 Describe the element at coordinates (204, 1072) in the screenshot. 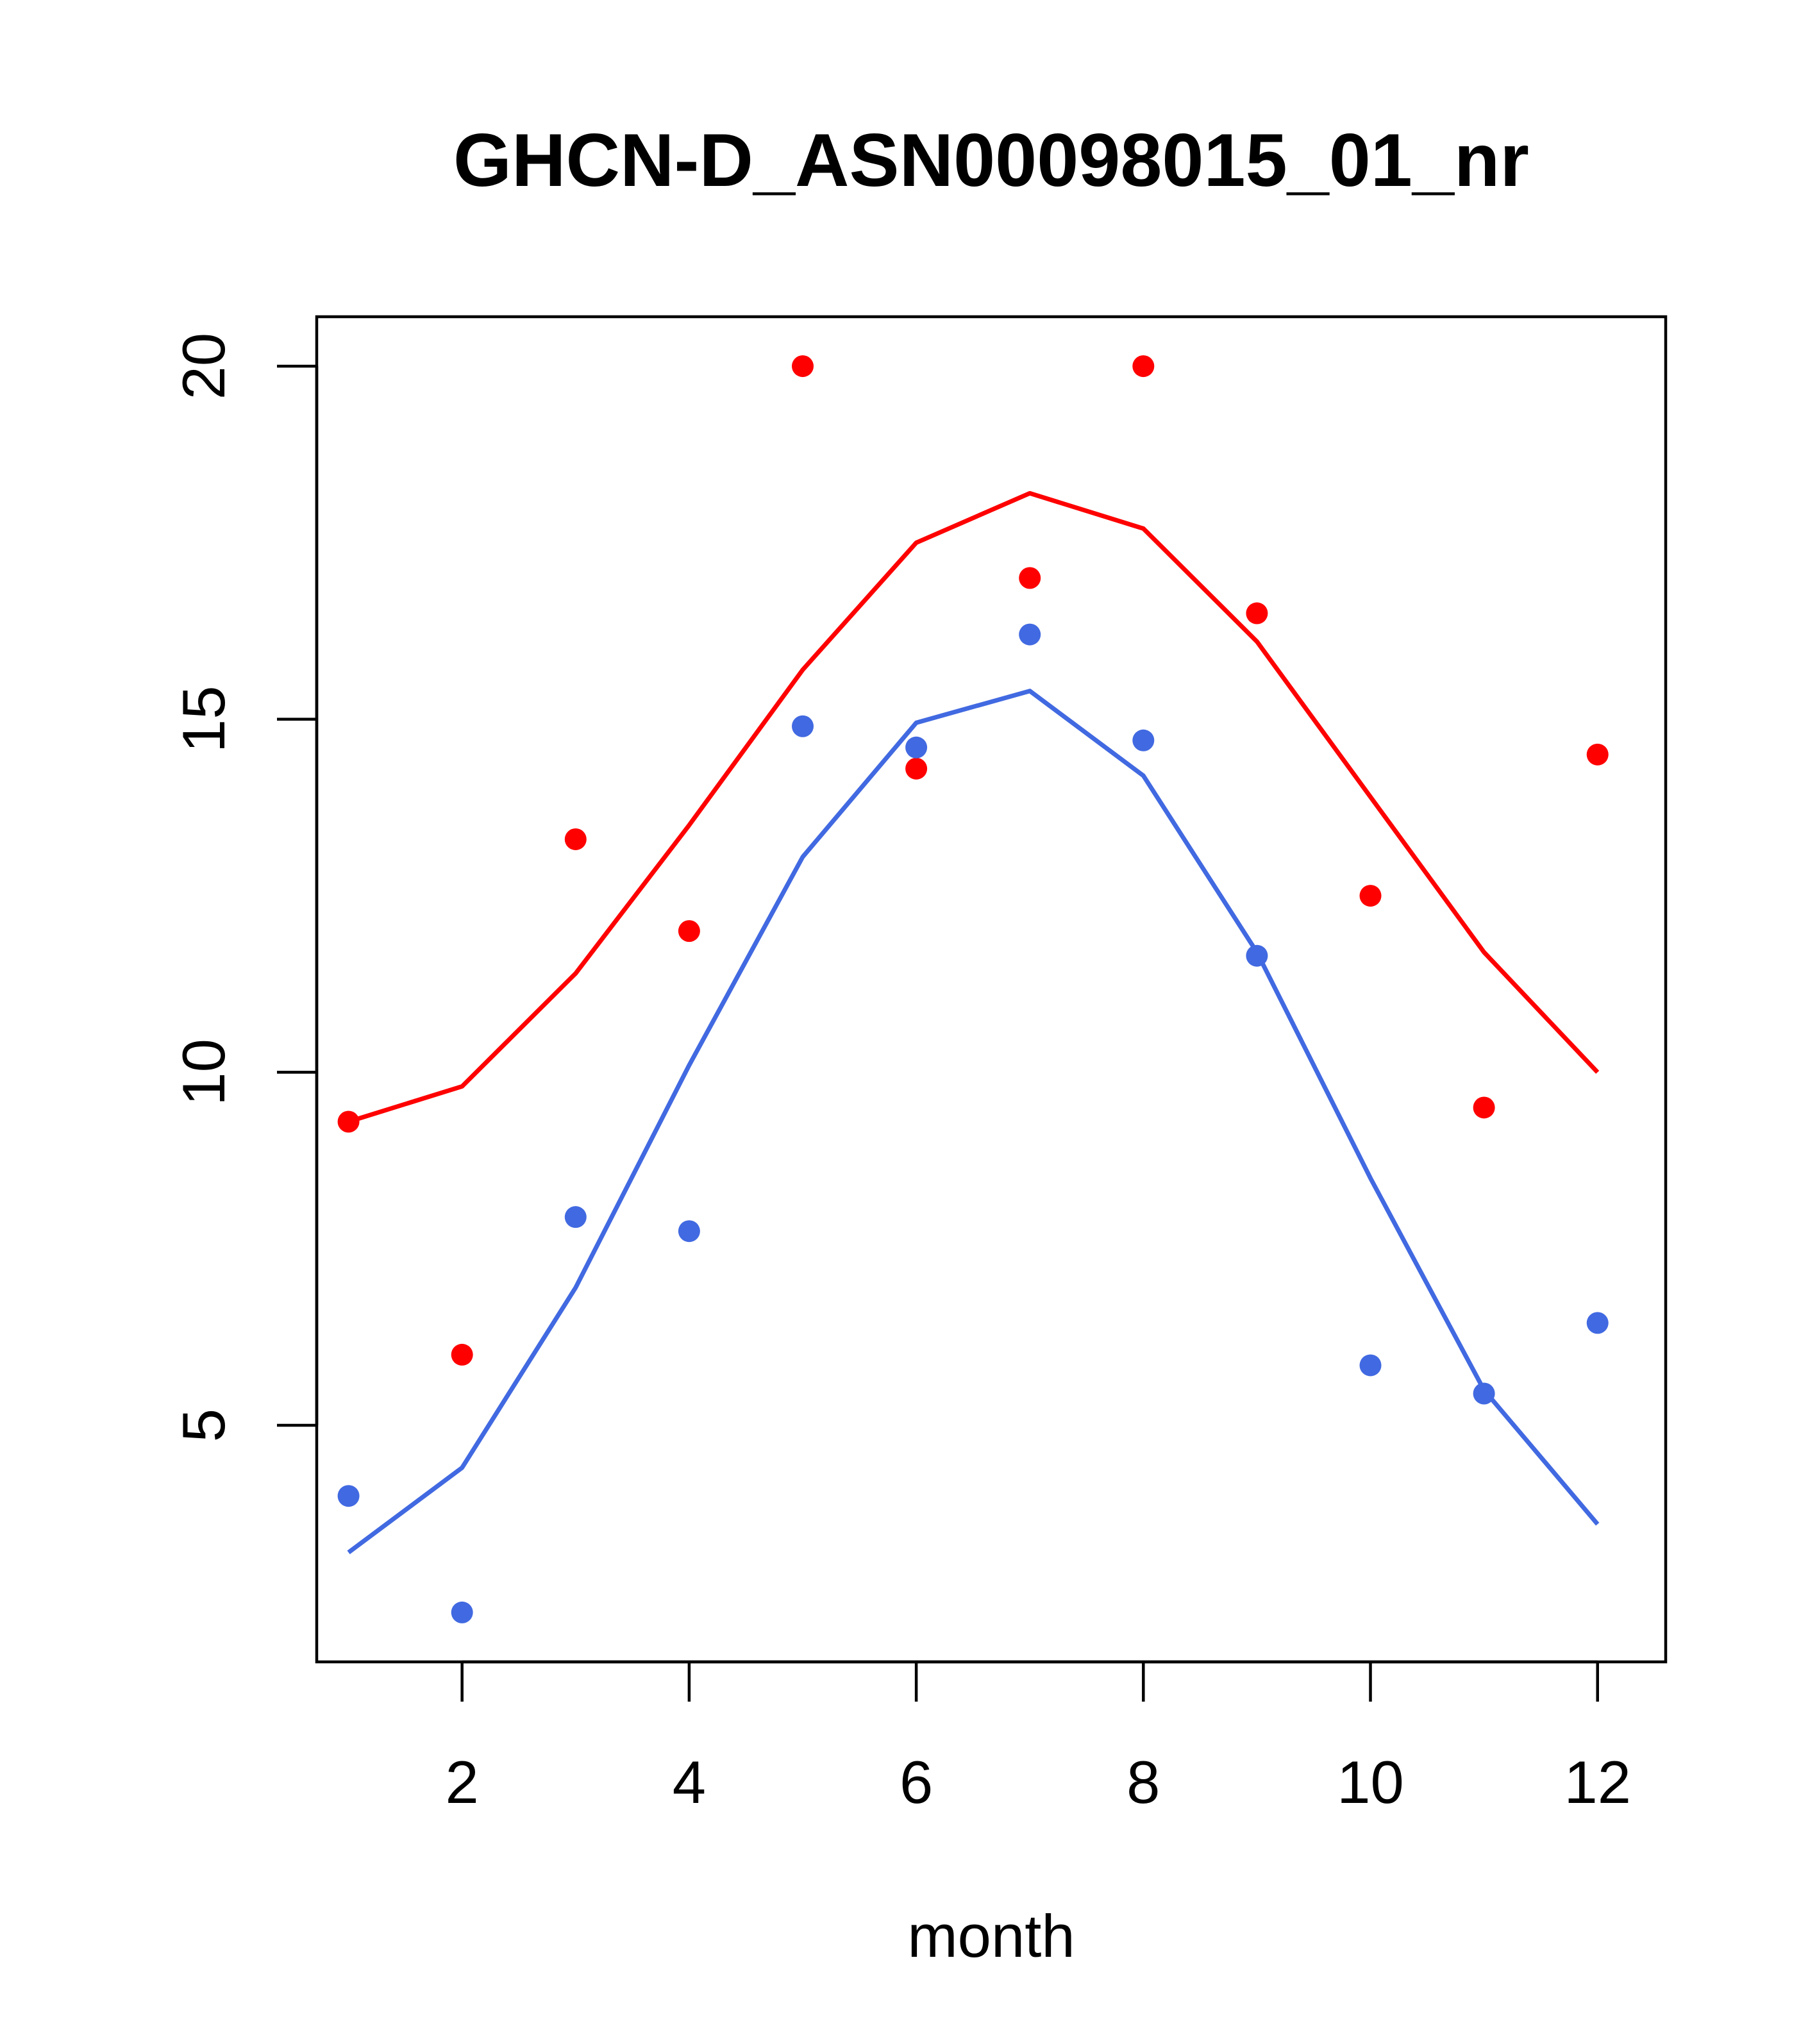

I see `y-tick-label: 10` at that location.